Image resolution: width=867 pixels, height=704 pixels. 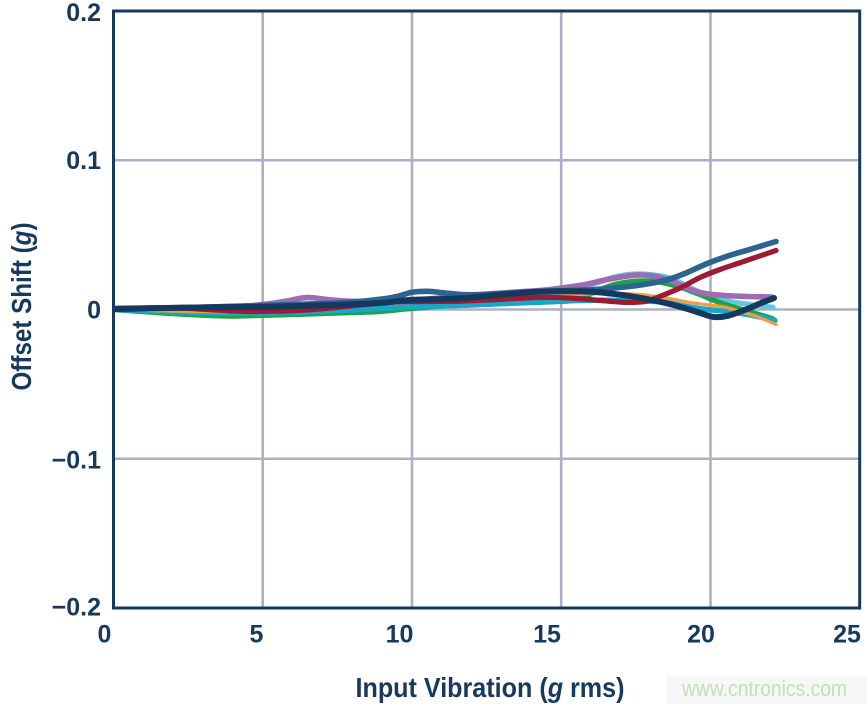 I want to click on svg-text: 5, so click(x=257, y=635).